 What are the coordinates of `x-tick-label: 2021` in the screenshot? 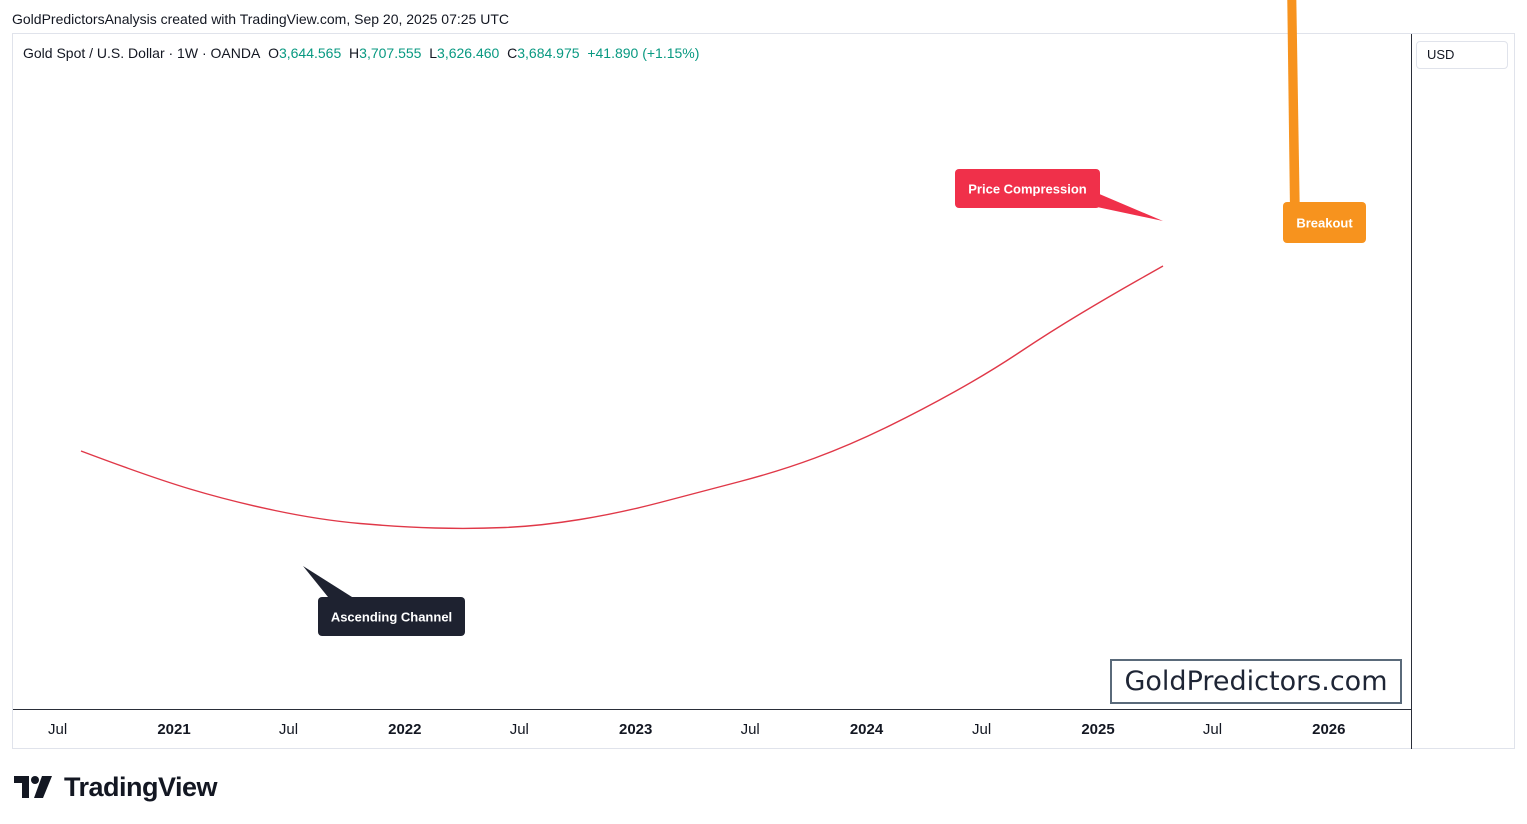 It's located at (173, 729).